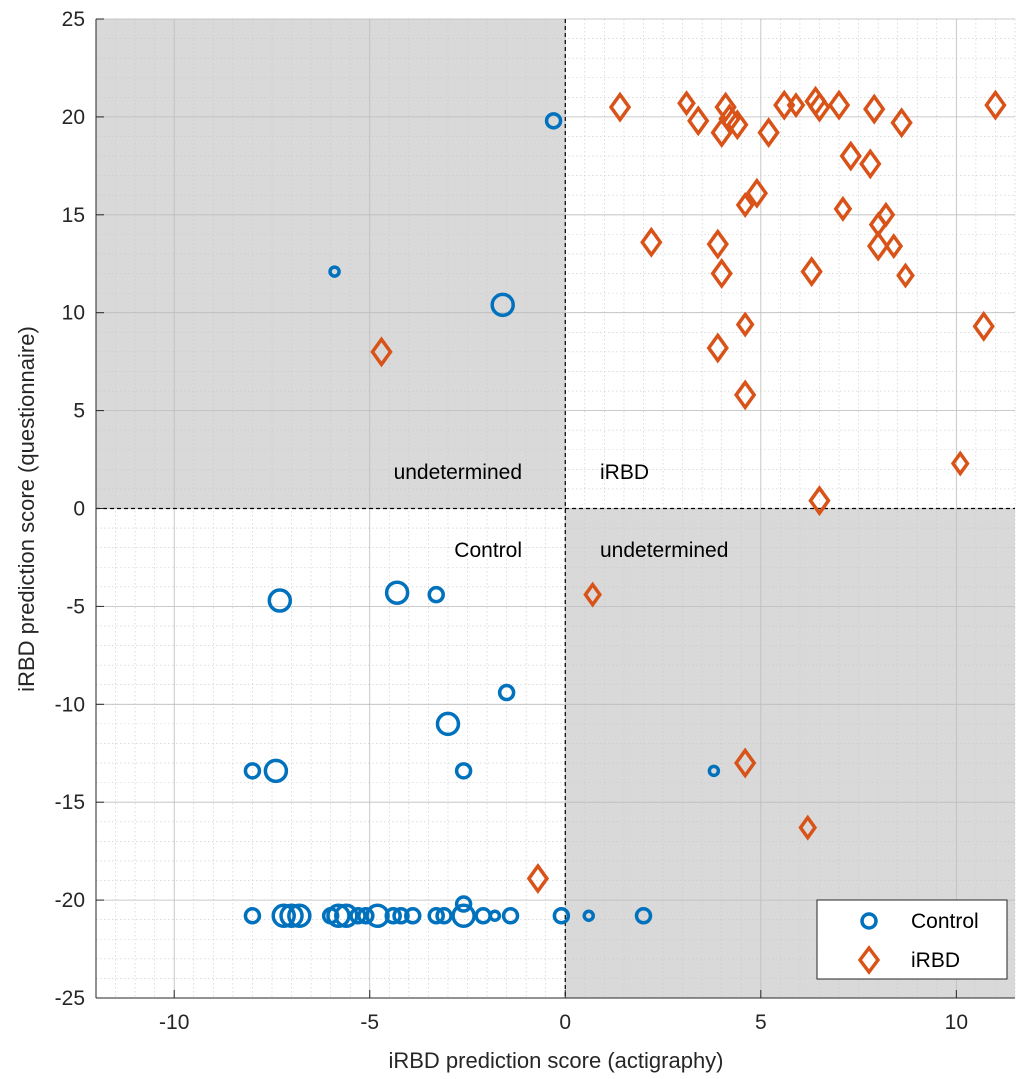  What do you see at coordinates (761, 1022) in the screenshot?
I see `x-tick-label: 5` at bounding box center [761, 1022].